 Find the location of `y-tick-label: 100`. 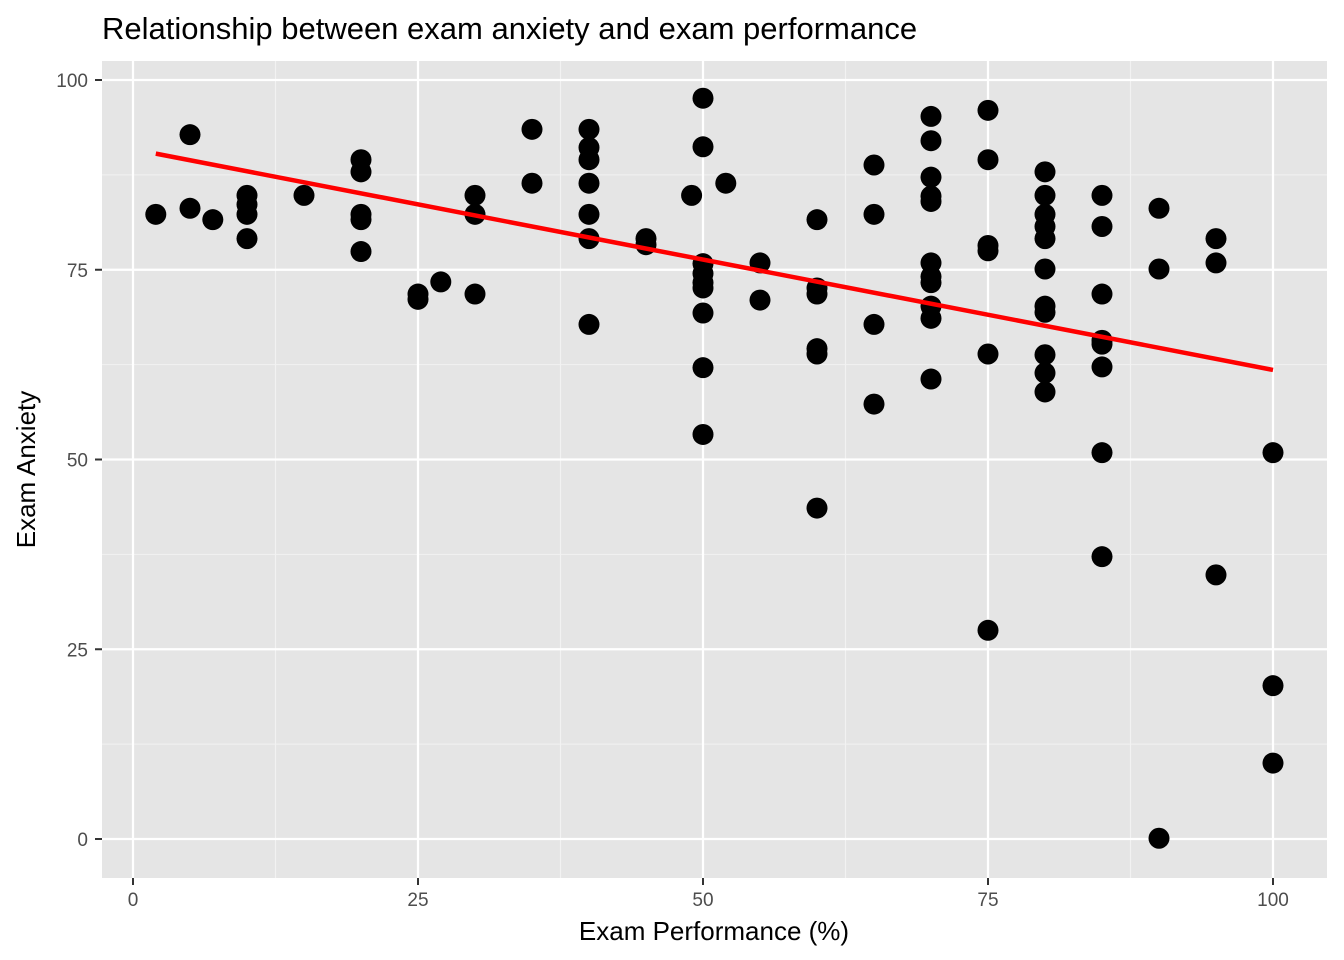

y-tick-label: 100 is located at coordinates (72, 81).